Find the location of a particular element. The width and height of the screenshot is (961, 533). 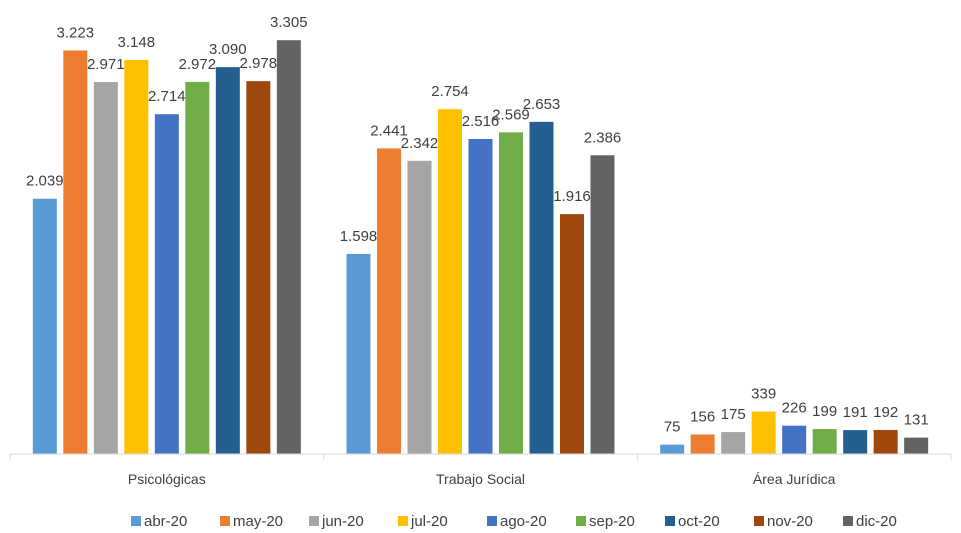

category-label-3: Área Jurídica is located at coordinates (794, 479).